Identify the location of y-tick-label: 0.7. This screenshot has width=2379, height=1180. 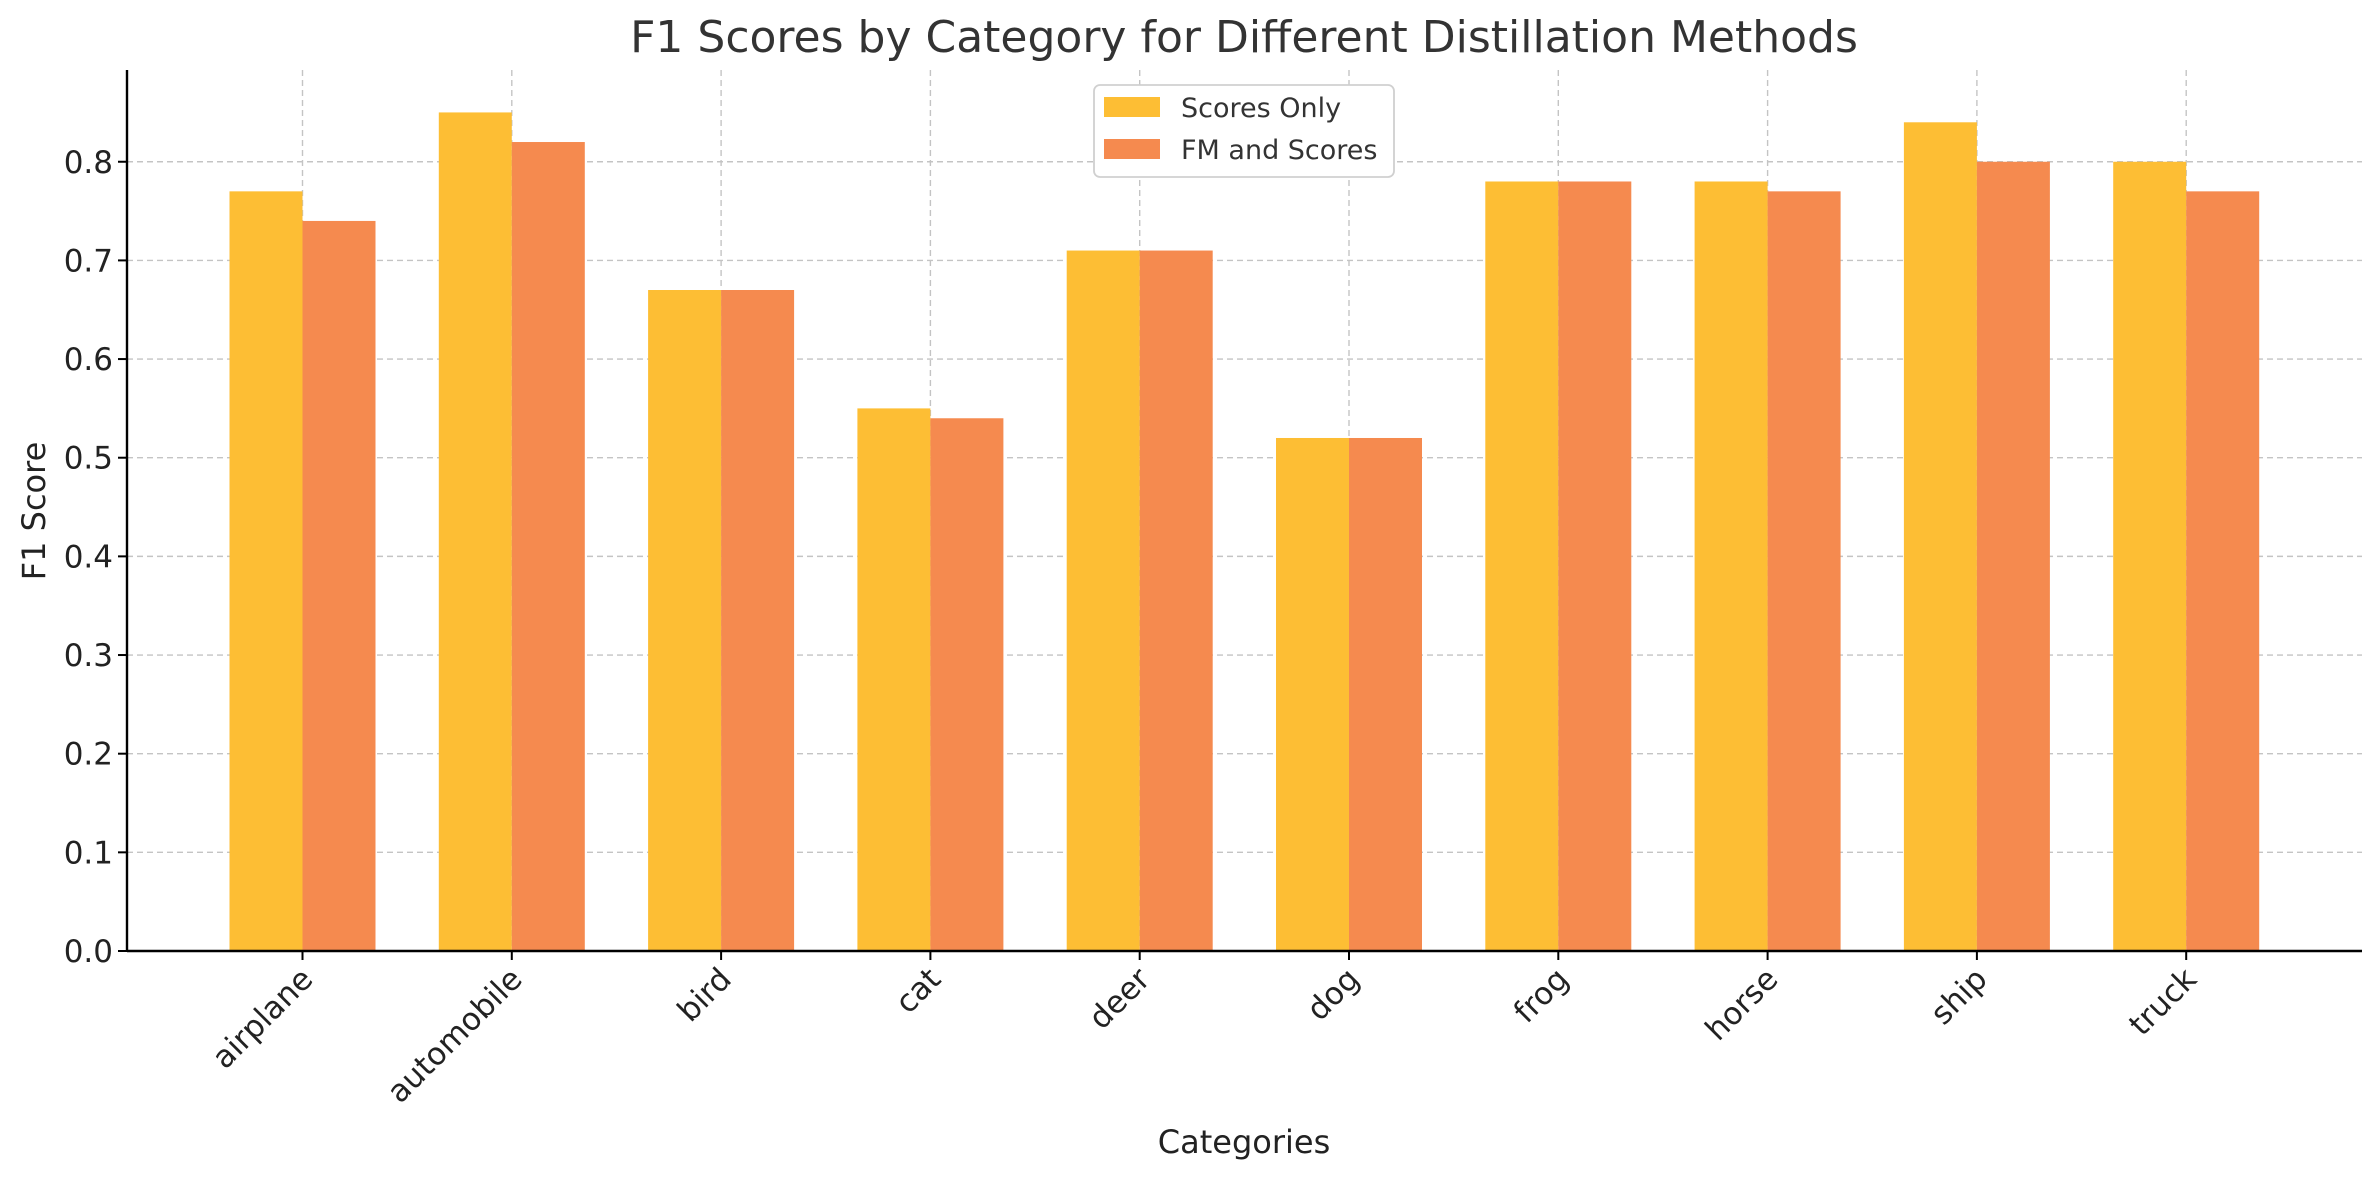
(88, 261).